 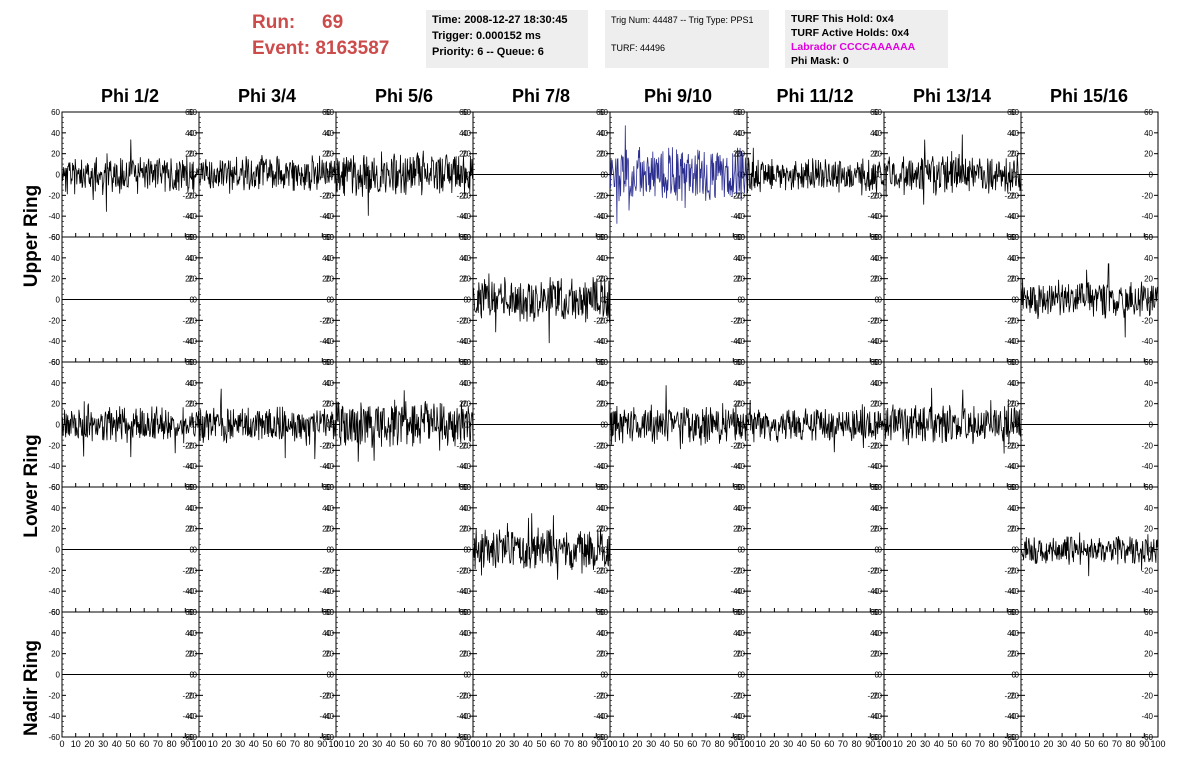 I want to click on x-tick-label: 30, so click(x=788, y=744).